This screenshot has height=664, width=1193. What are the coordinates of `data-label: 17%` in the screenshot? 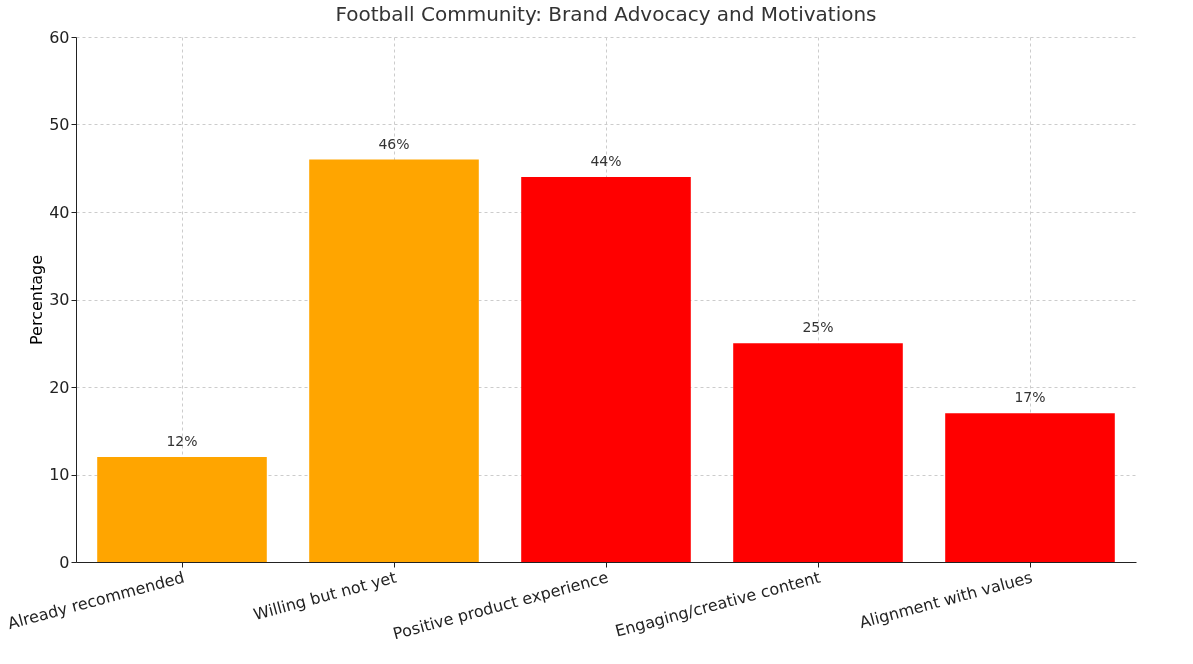 It's located at (1030, 397).